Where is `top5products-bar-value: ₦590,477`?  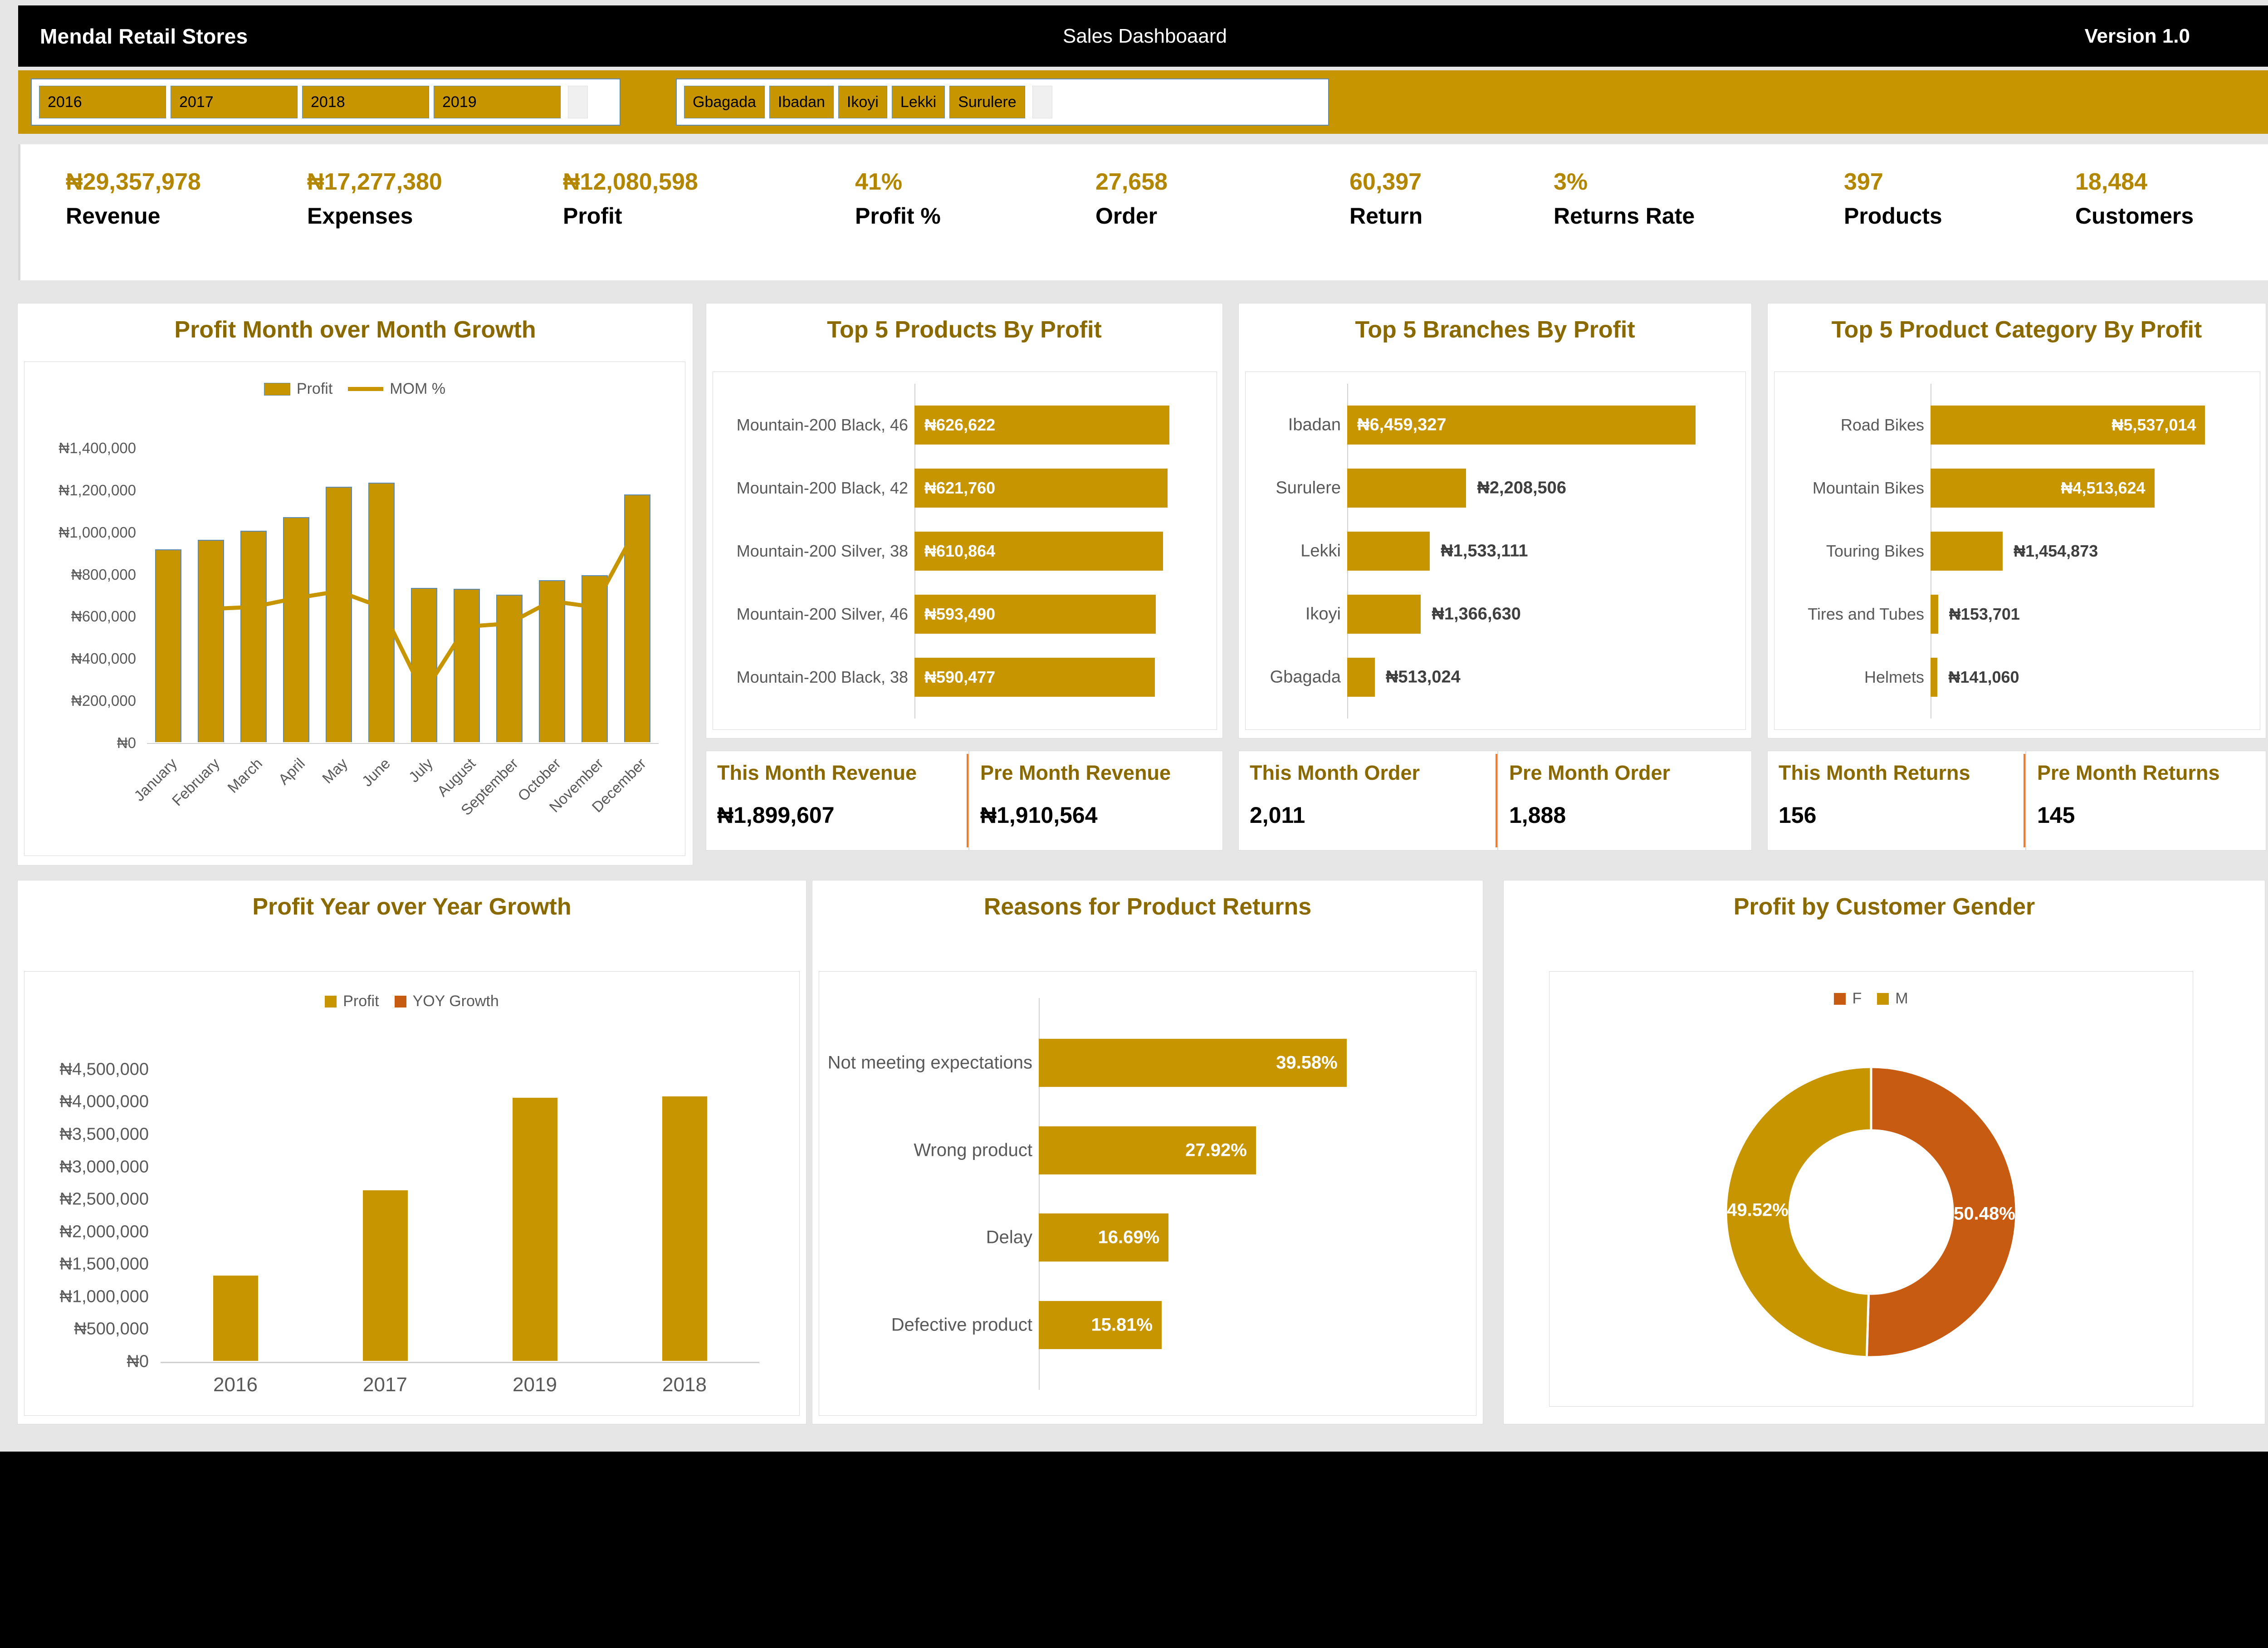
top5products-bar-value: ₦590,477 is located at coordinates (960, 676).